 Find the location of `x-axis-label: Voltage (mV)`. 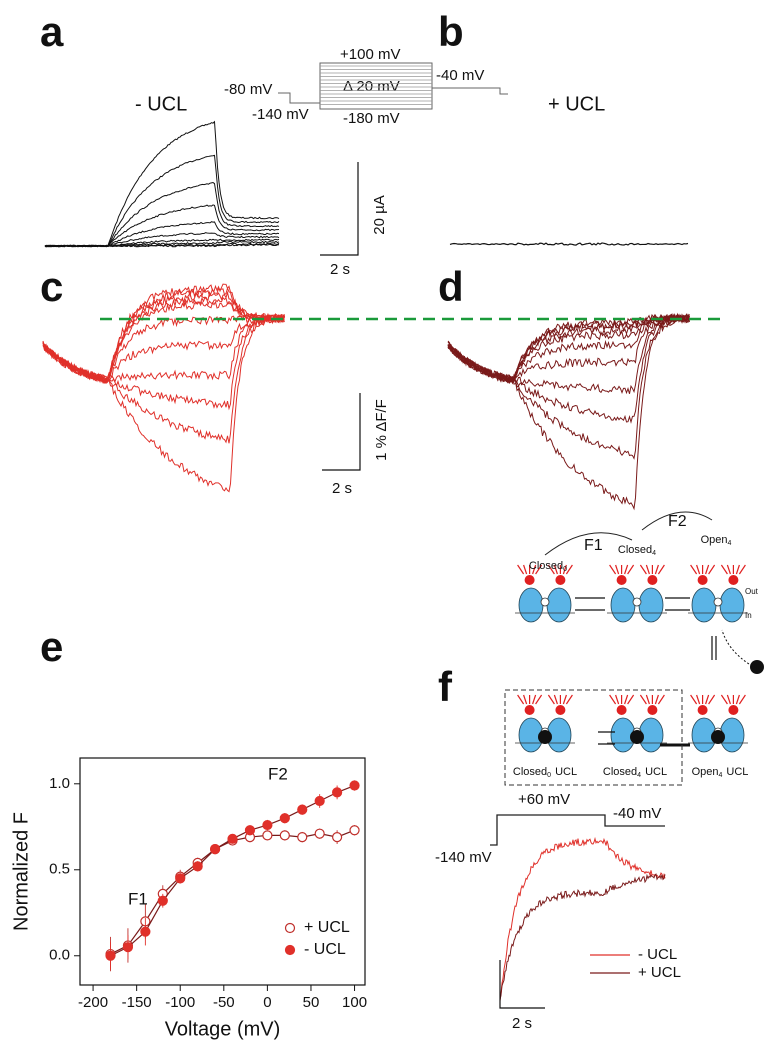

x-axis-label: Voltage (mV) is located at coordinates (223, 1029).